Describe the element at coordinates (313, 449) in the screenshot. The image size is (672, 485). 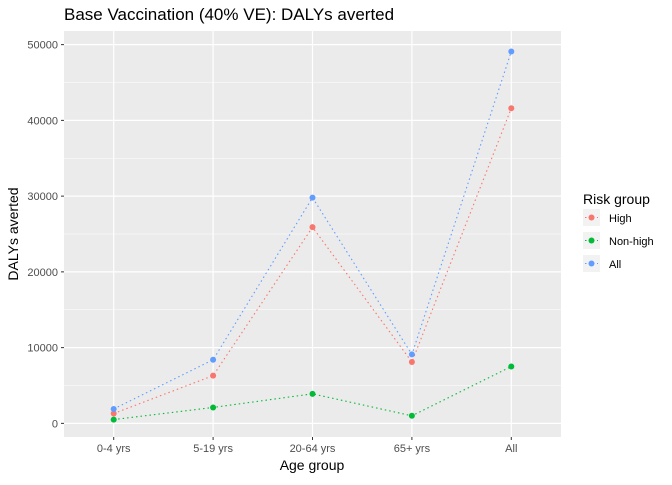
I see `x-tick-label: 20-64 yrs` at that location.